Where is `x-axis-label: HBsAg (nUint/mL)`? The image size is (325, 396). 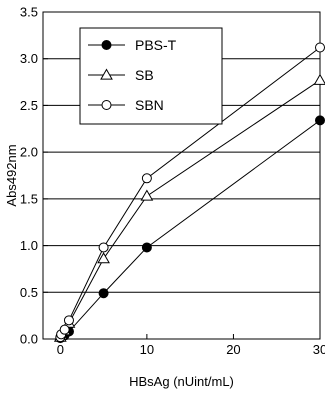 x-axis-label: HBsAg (nUint/mL) is located at coordinates (181, 381).